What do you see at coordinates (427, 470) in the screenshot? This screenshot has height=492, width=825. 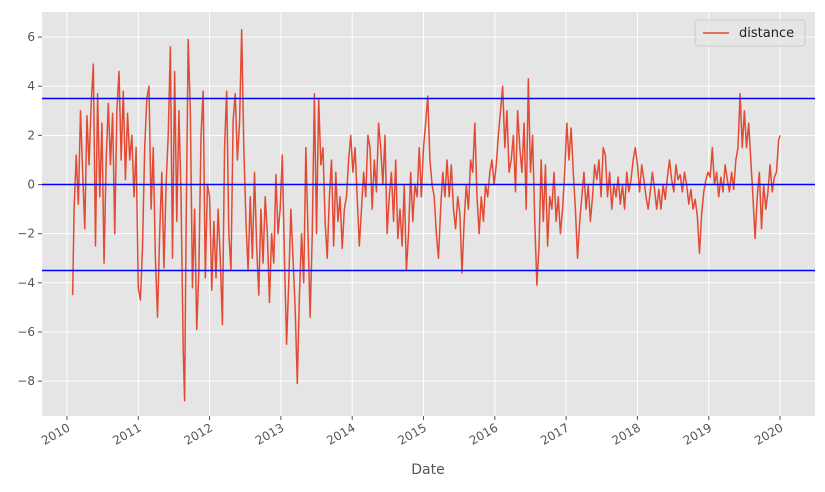 I see `x-axis-label: Date` at bounding box center [427, 470].